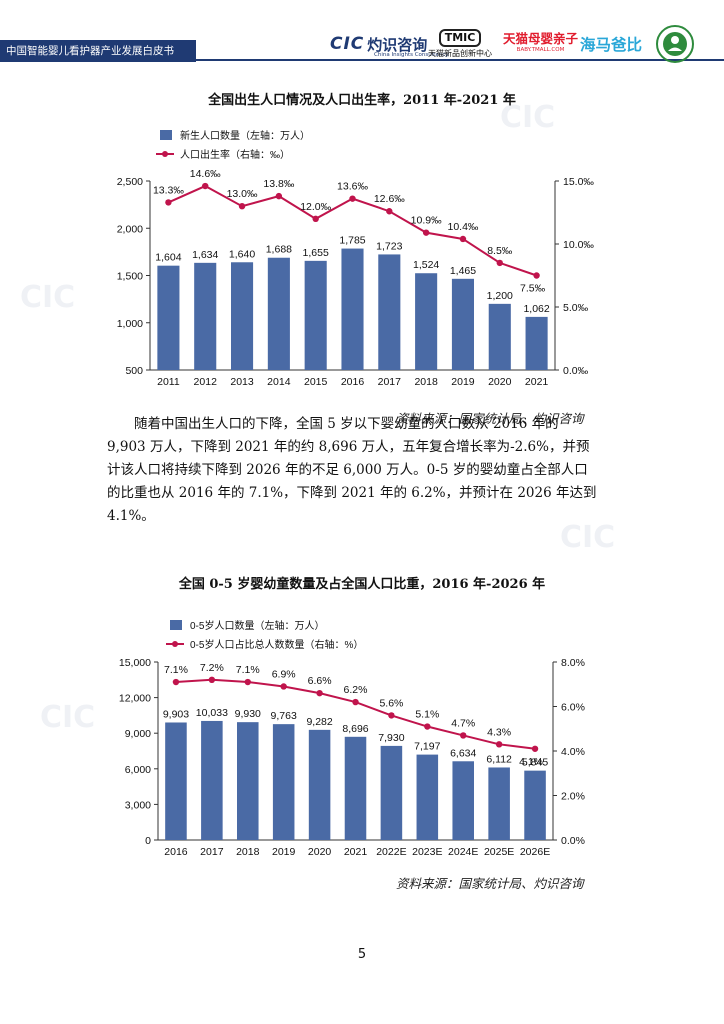  I want to click on chart2-rate-label: 6.2%, so click(356, 690).